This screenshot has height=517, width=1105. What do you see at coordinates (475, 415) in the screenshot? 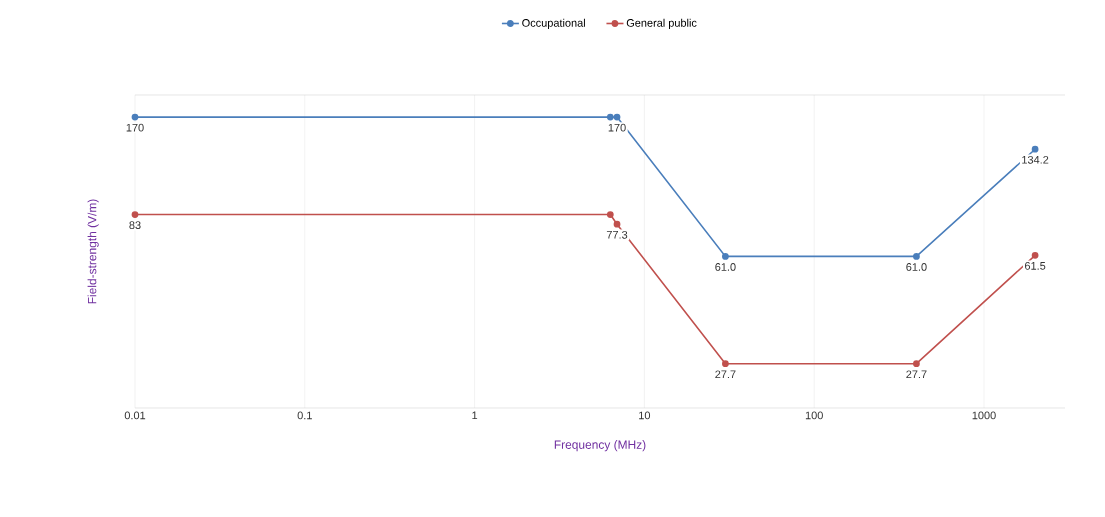
I see `x-tick-label: 1` at bounding box center [475, 415].